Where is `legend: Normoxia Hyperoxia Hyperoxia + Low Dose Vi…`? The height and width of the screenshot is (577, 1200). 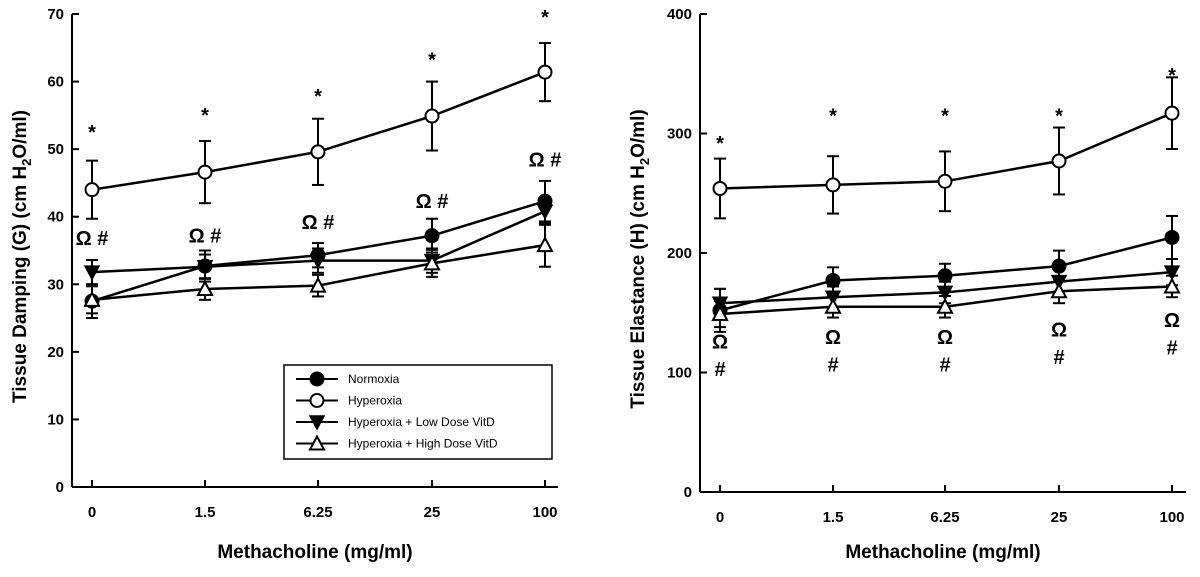 legend: Normoxia Hyperoxia Hyperoxia + Low Dose Vi… is located at coordinates (418, 412).